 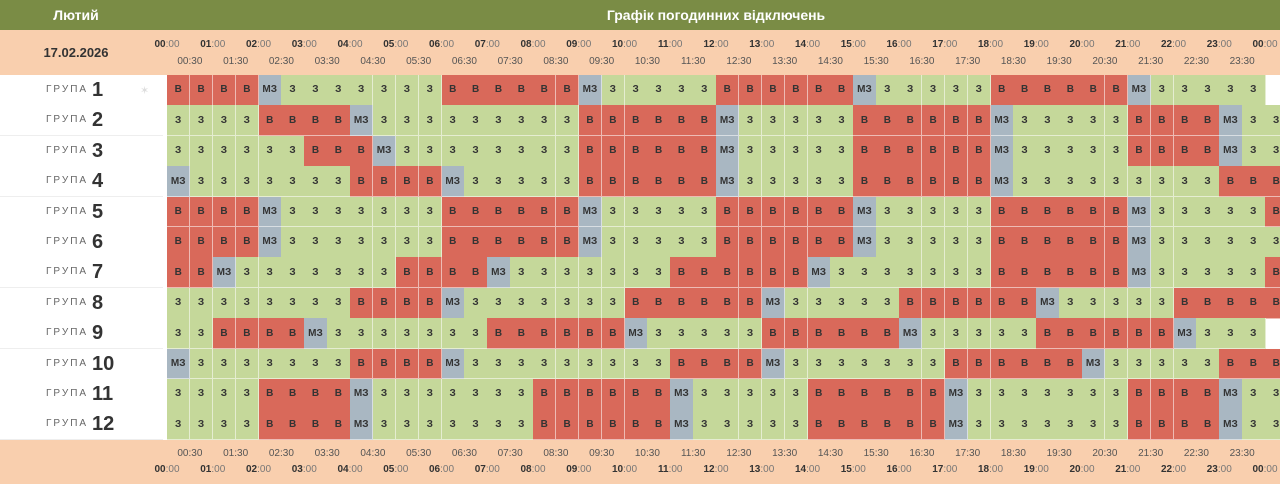 What do you see at coordinates (81, 425) in the screenshot?
I see `group-row-label: ГРУПА 12` at bounding box center [81, 425].